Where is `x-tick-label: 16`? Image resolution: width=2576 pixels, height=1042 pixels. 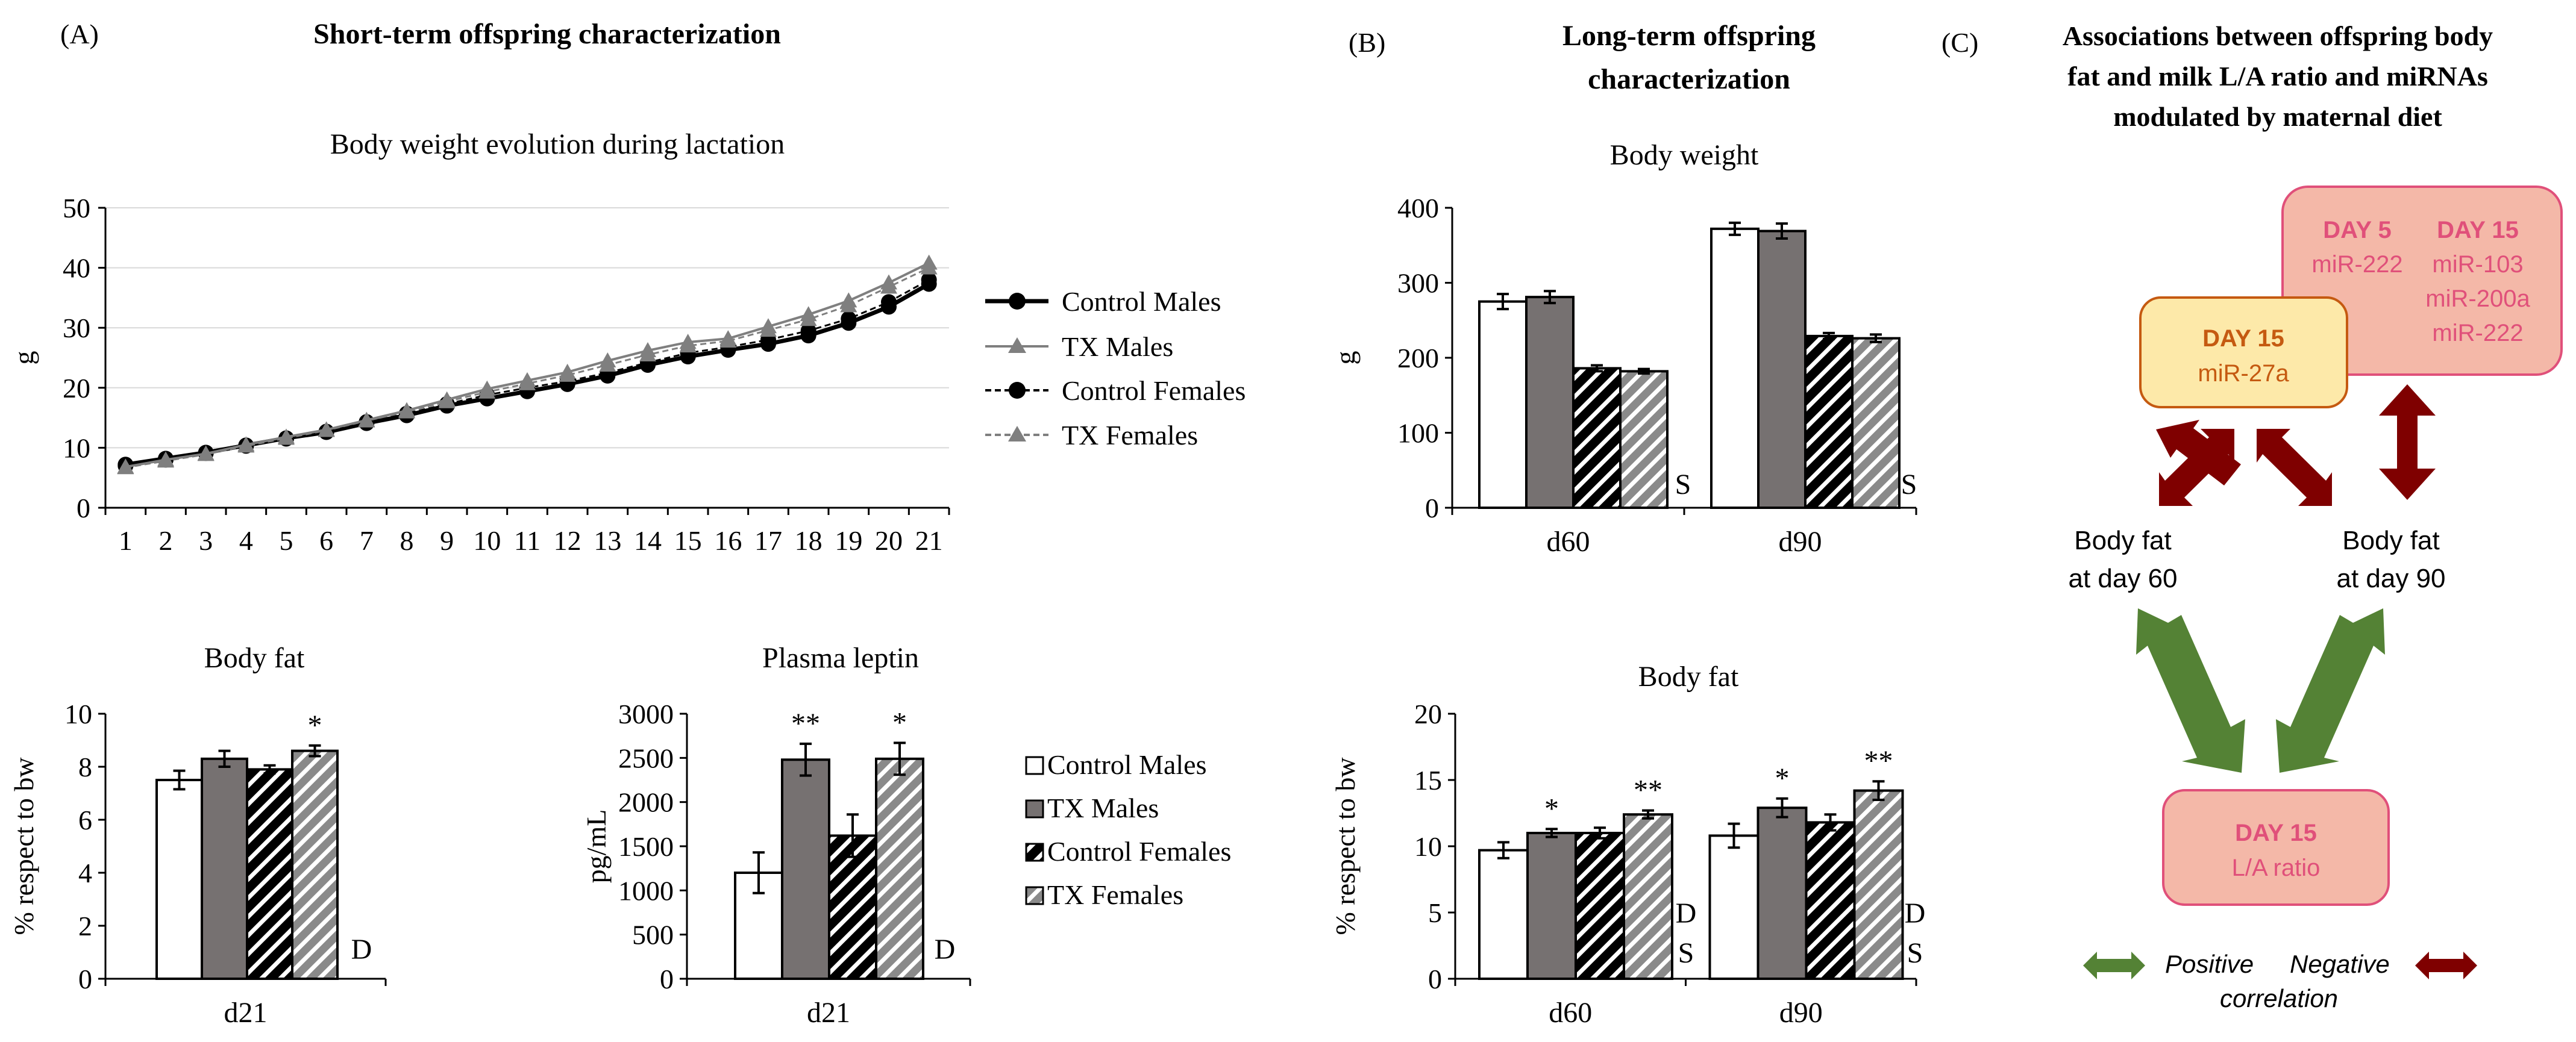
x-tick-label: 16 is located at coordinates (728, 540).